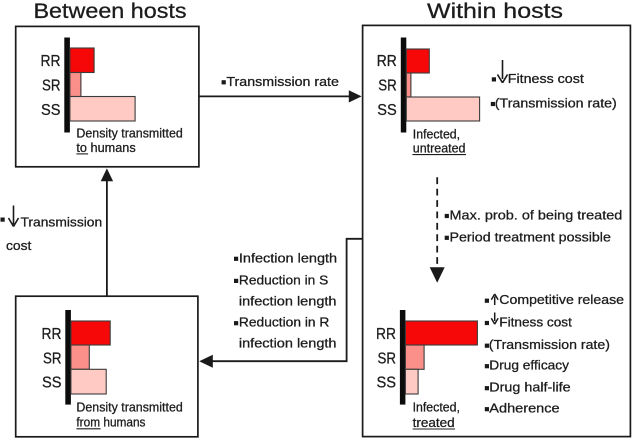 Image resolution: width=638 pixels, height=445 pixels. I want to click on svg-text: Transmission, so click(62, 222).